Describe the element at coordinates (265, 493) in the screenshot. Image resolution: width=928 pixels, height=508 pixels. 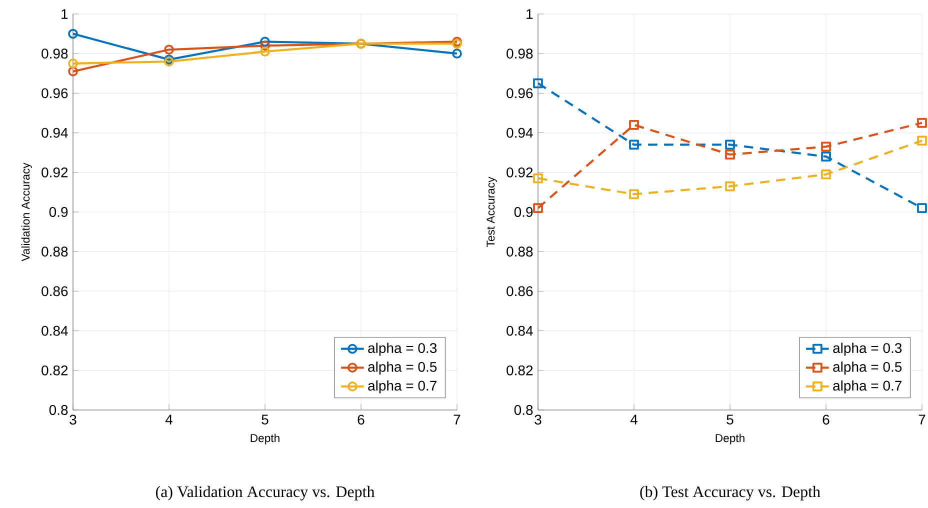
I see `text: (a) Validation Accuracy vs. Depth` at that location.